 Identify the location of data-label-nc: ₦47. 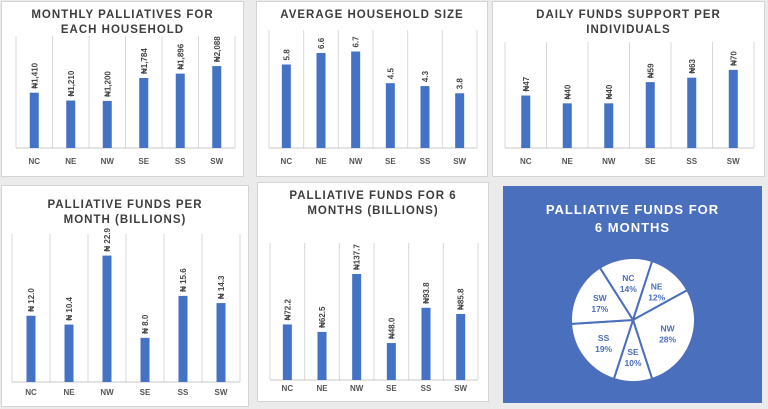
(526, 83).